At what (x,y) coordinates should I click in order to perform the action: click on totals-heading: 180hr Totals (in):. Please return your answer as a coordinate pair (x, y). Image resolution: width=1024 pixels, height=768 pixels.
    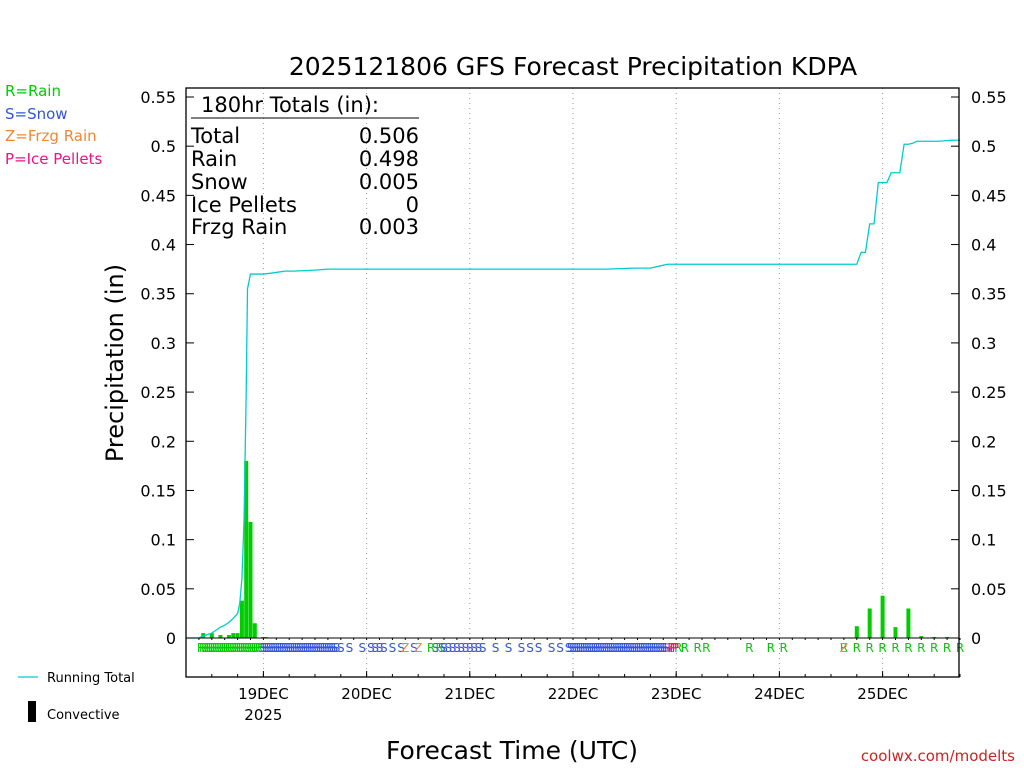
    Looking at the image, I should click on (290, 105).